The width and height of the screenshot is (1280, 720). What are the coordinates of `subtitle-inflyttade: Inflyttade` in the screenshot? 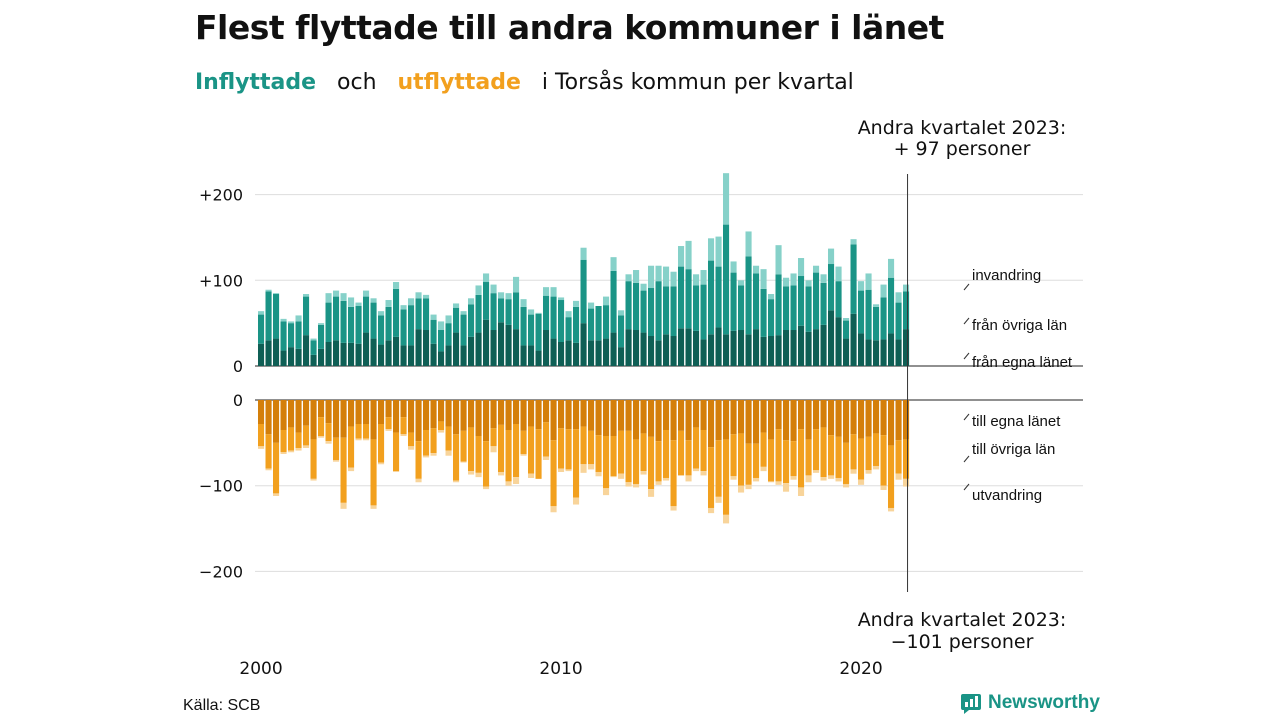 It's located at (256, 82).